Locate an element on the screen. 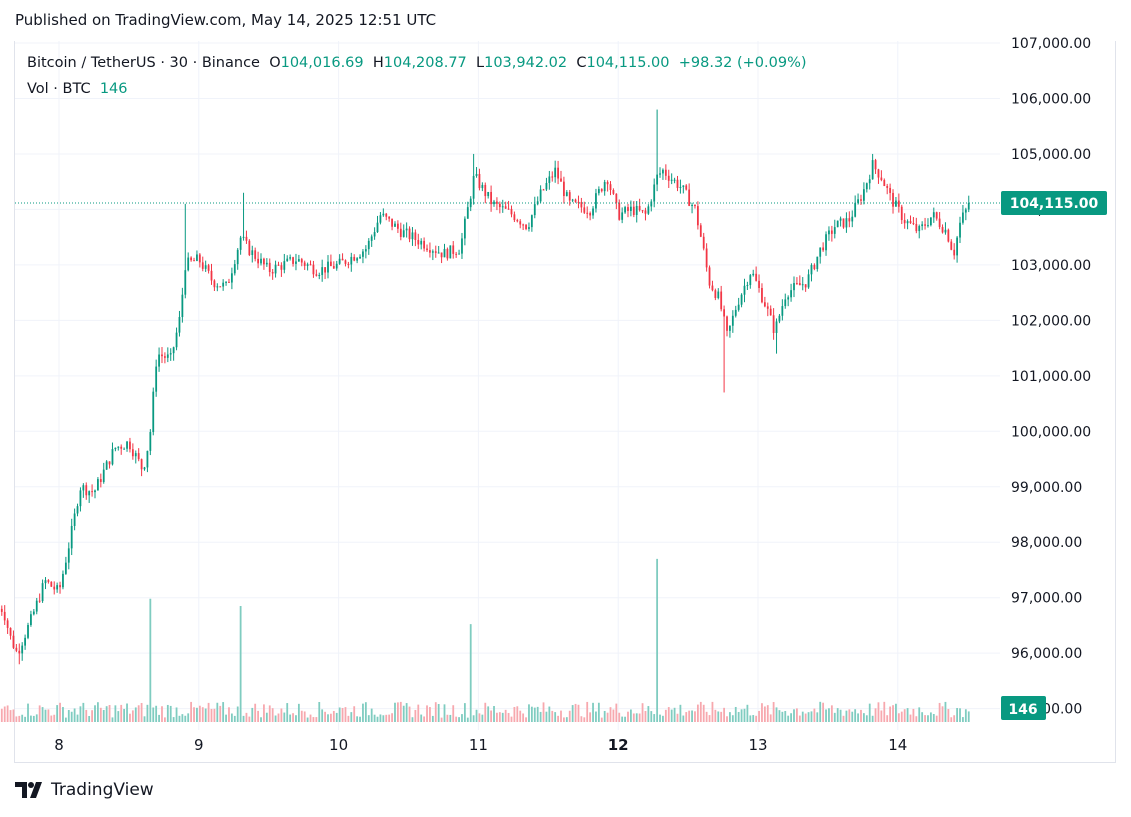 This screenshot has width=1131, height=817. tradingview-logo: TradingView is located at coordinates (84, 790).